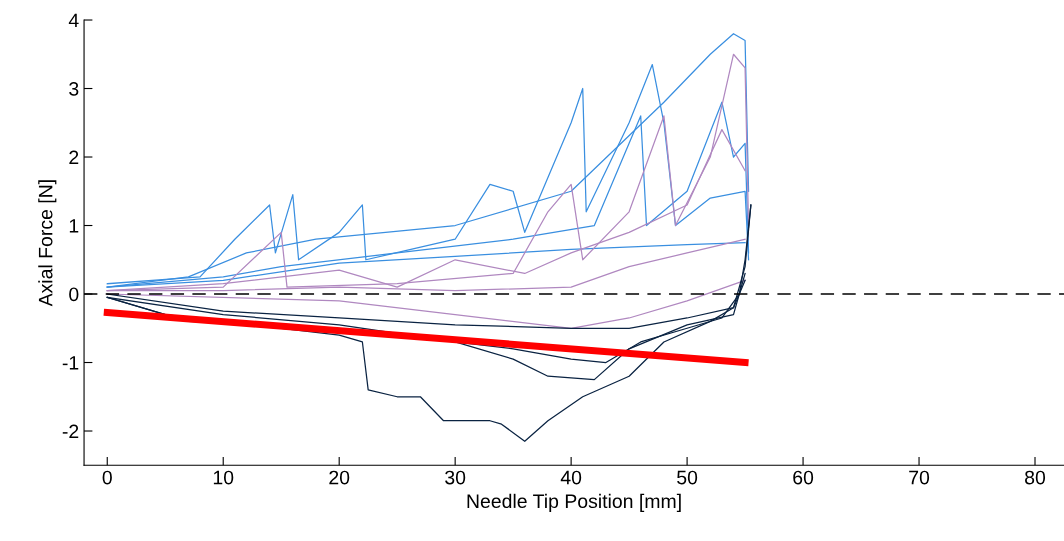 Image resolution: width=1064 pixels, height=541 pixels. What do you see at coordinates (74, 294) in the screenshot?
I see `y-tick-label: 0` at bounding box center [74, 294].